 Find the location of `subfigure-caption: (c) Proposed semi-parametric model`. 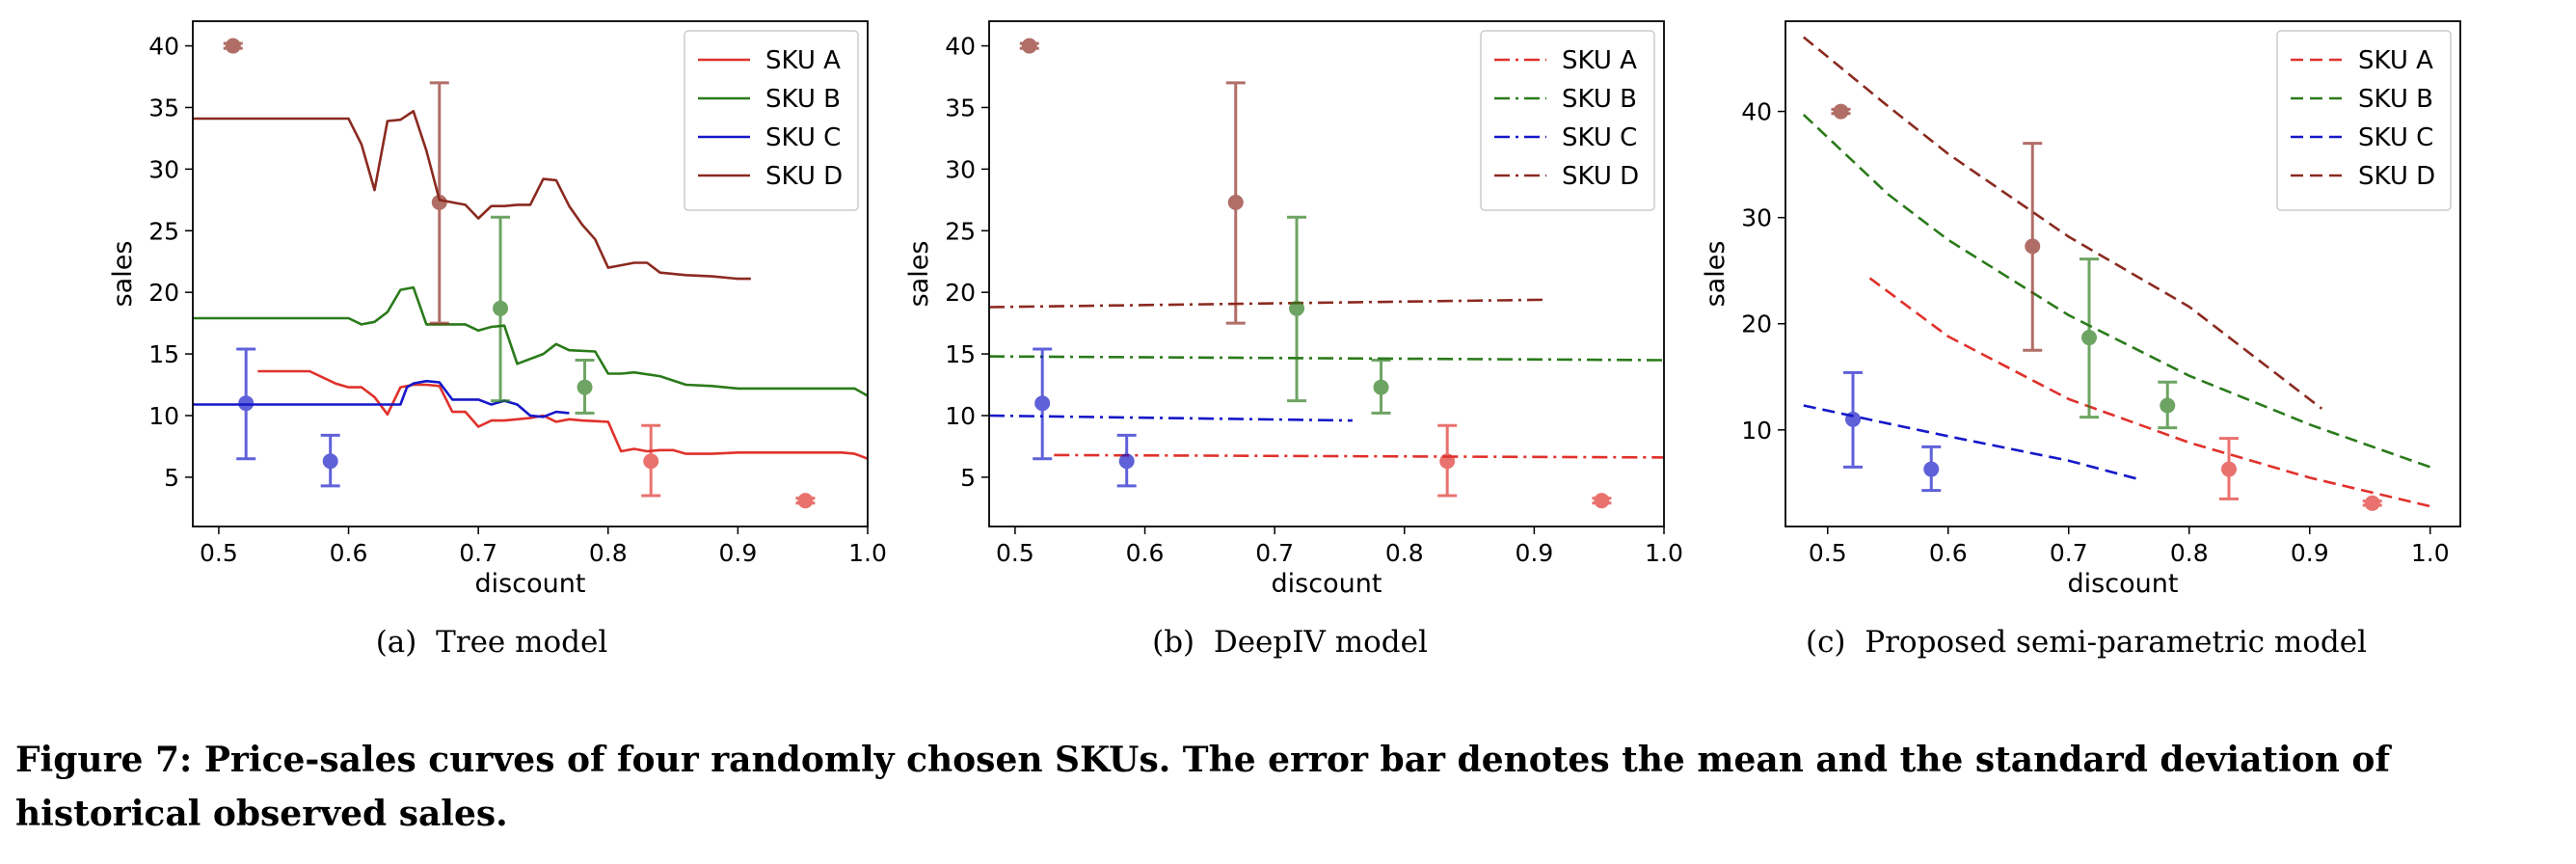

subfigure-caption: (c) Proposed semi-parametric model is located at coordinates (2086, 642).